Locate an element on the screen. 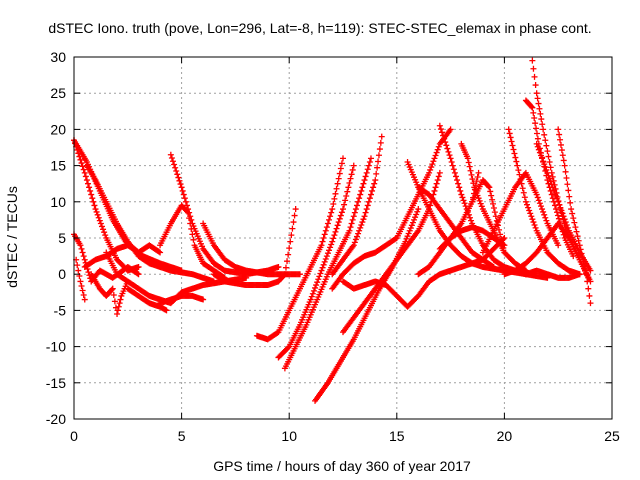 Image resolution: width=640 pixels, height=480 pixels. y-tick-label: 15 is located at coordinates (58, 166).